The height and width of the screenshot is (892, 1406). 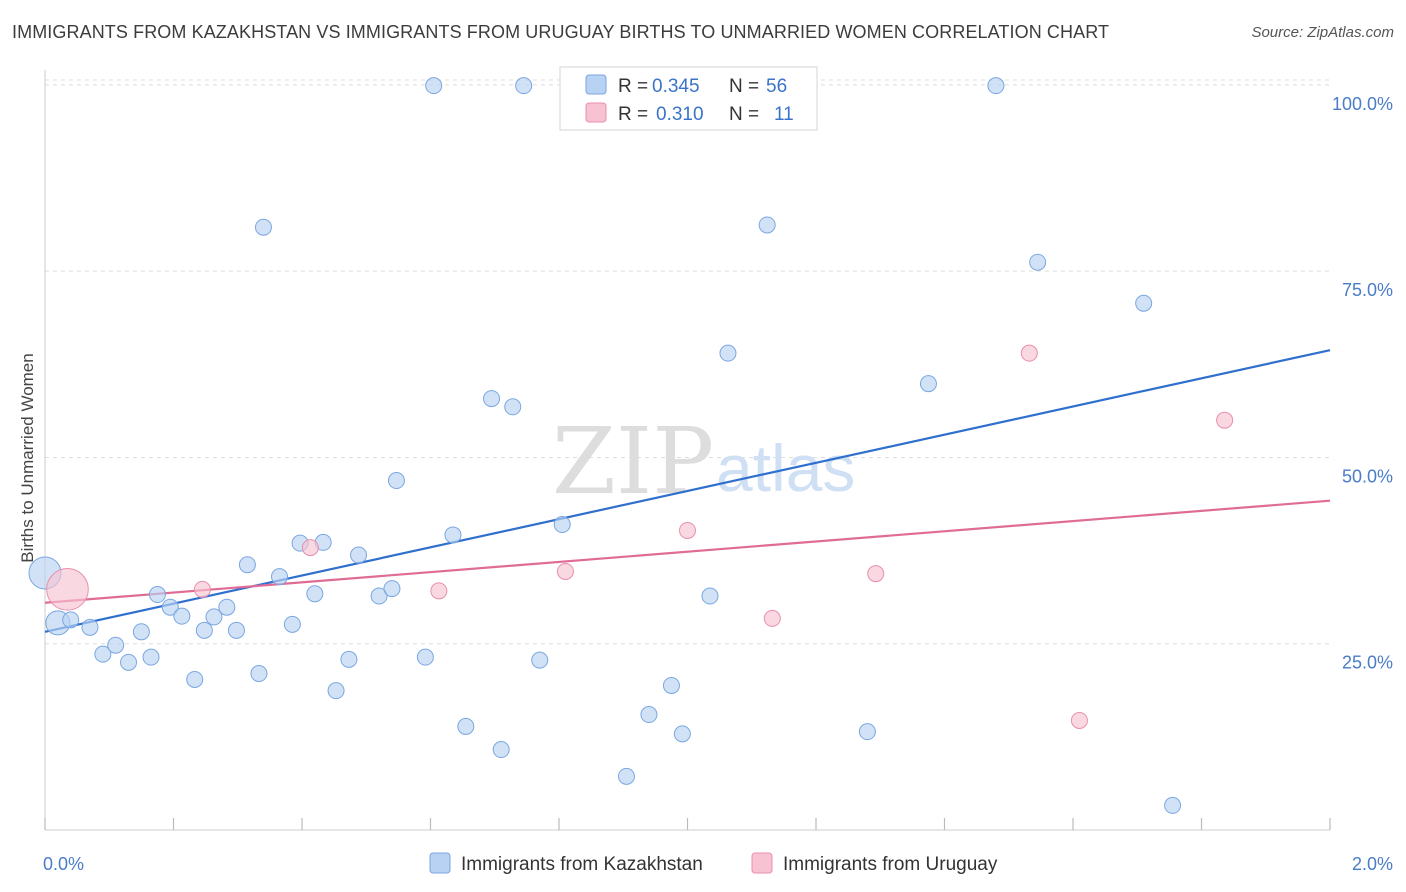 What do you see at coordinates (762, 863) in the screenshot?
I see `legend-swatch-uruguay` at bounding box center [762, 863].